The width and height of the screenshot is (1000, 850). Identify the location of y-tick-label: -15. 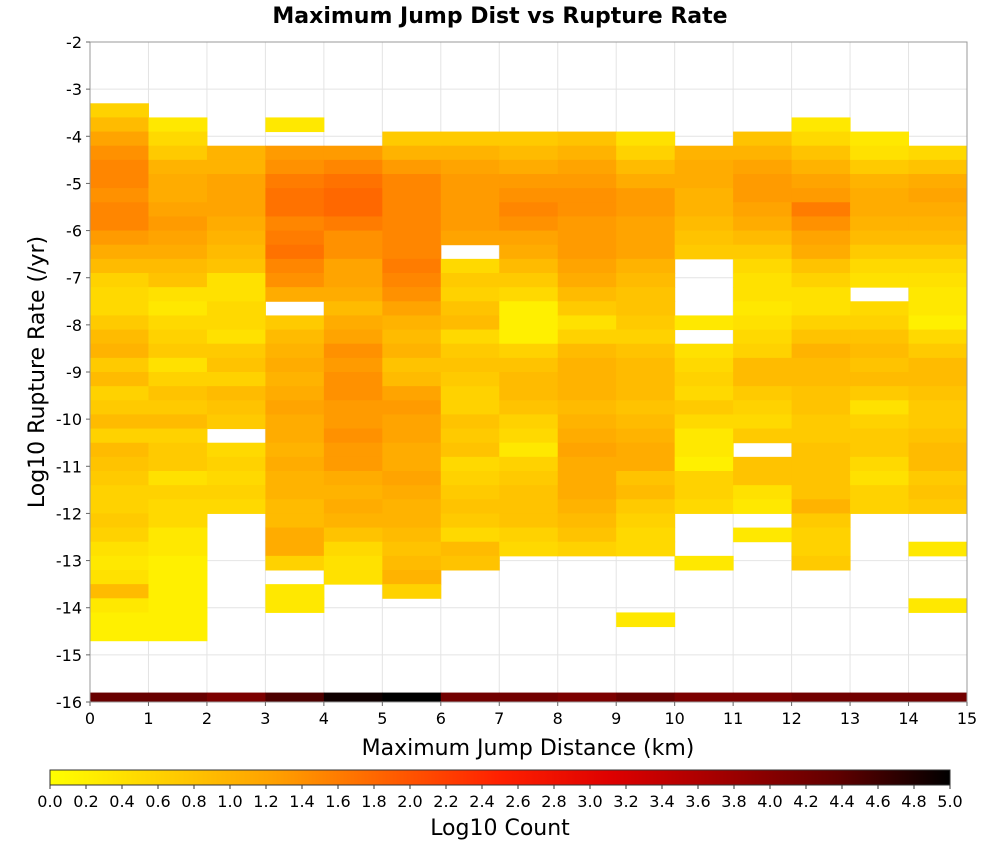
(69, 655).